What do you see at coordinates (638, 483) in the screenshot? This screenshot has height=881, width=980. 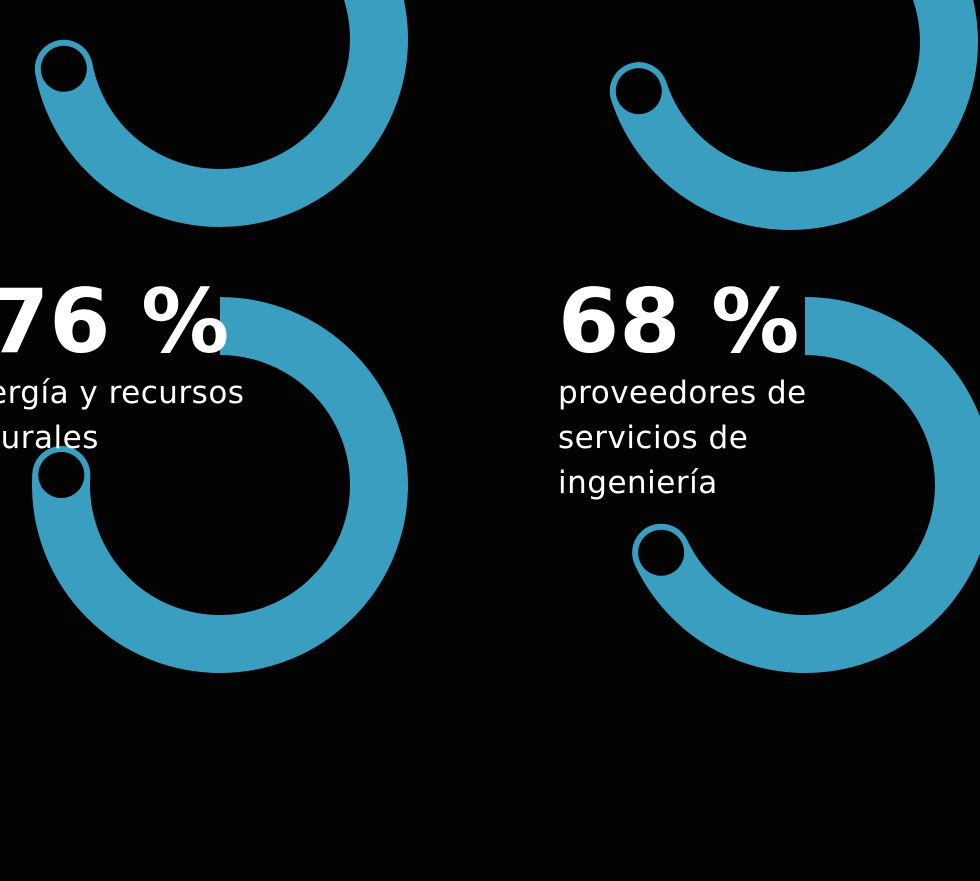 I see `item-label: ingeniería` at bounding box center [638, 483].